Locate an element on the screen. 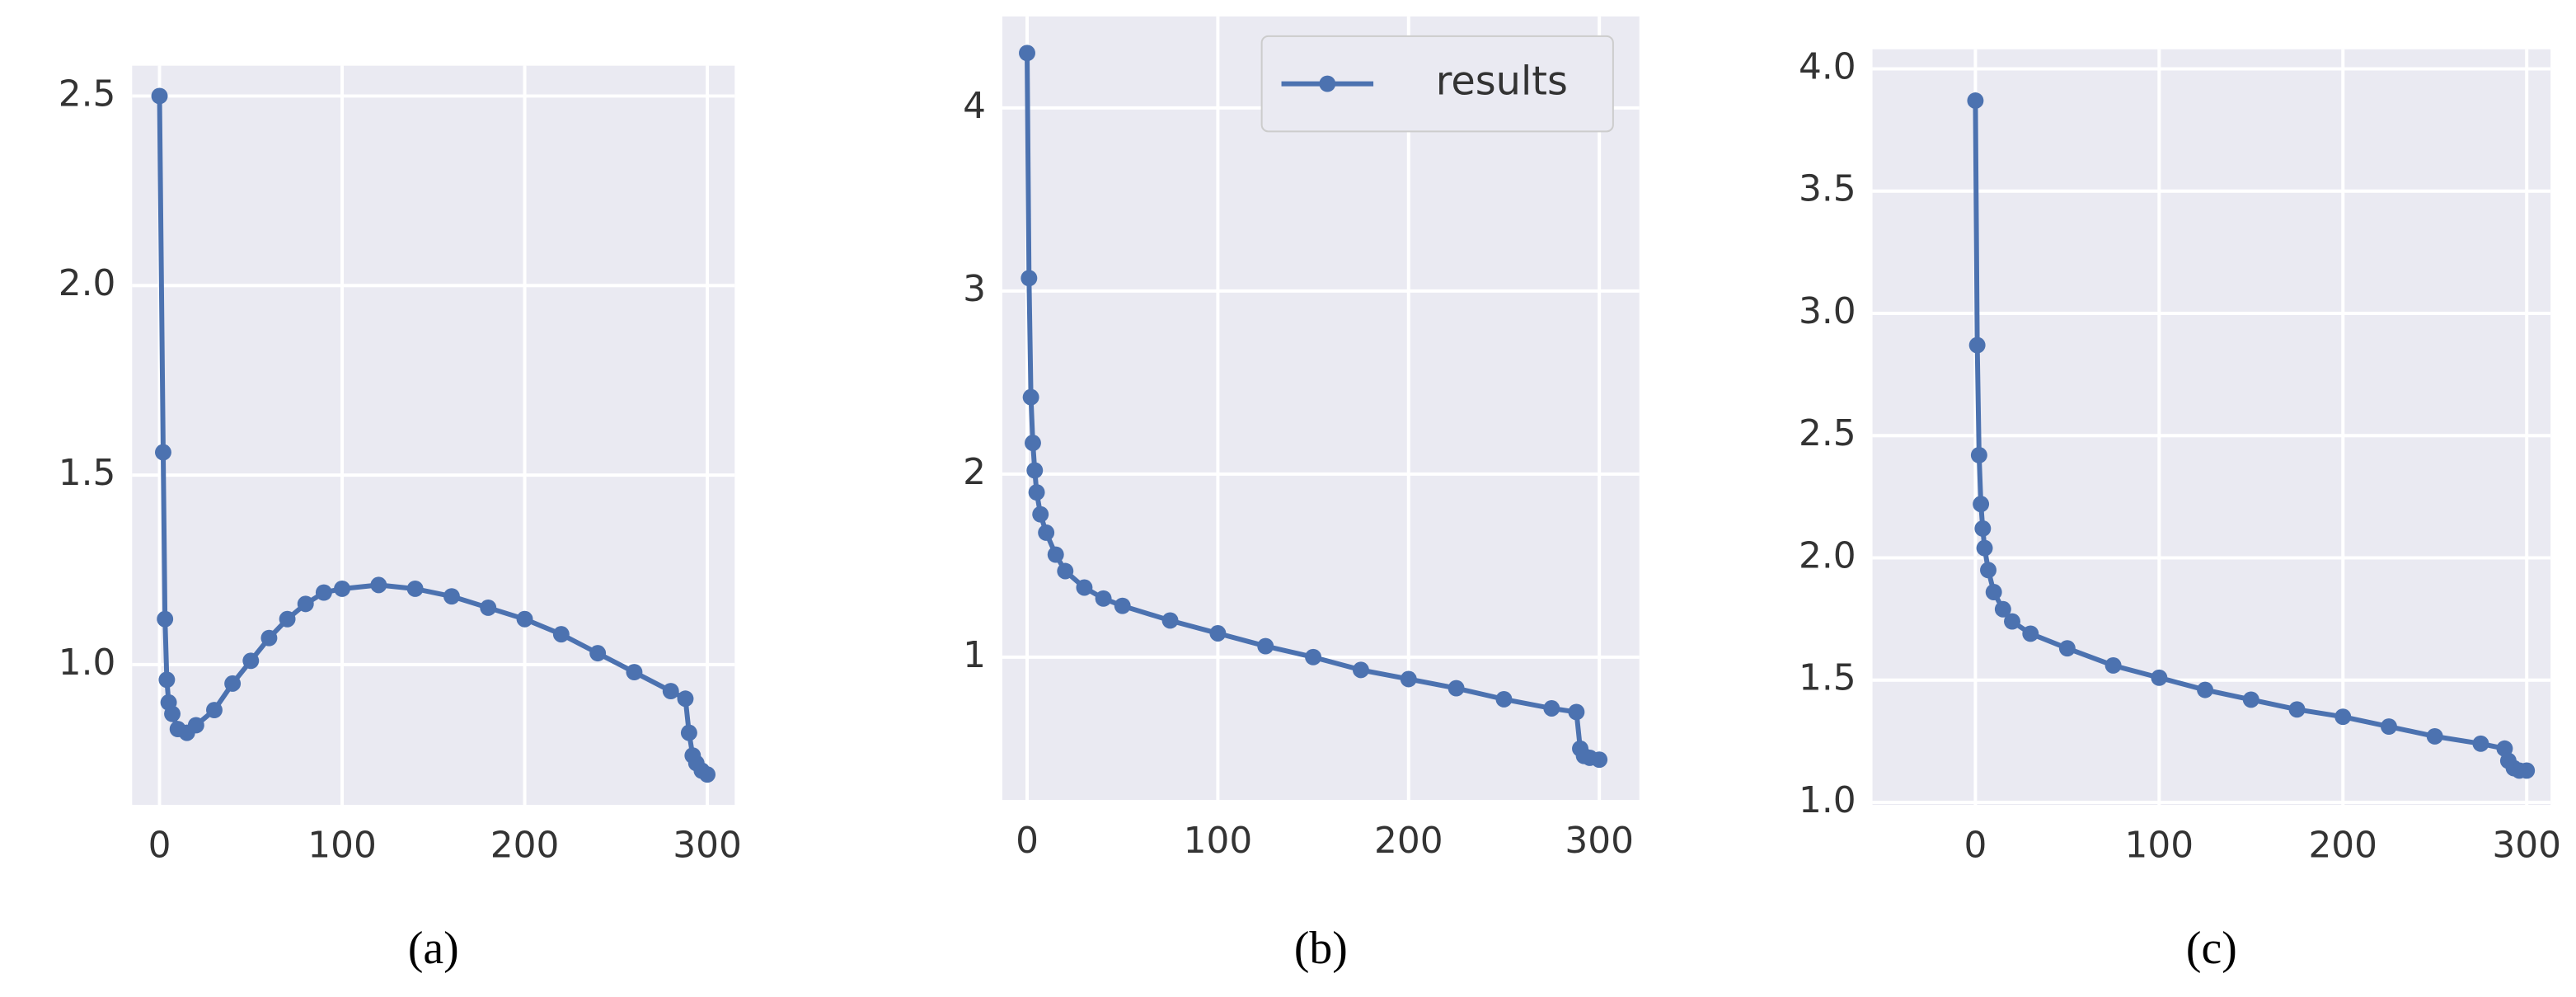 Image resolution: width=2576 pixels, height=997 pixels. y-tick-label: 3.5 is located at coordinates (1828, 189).